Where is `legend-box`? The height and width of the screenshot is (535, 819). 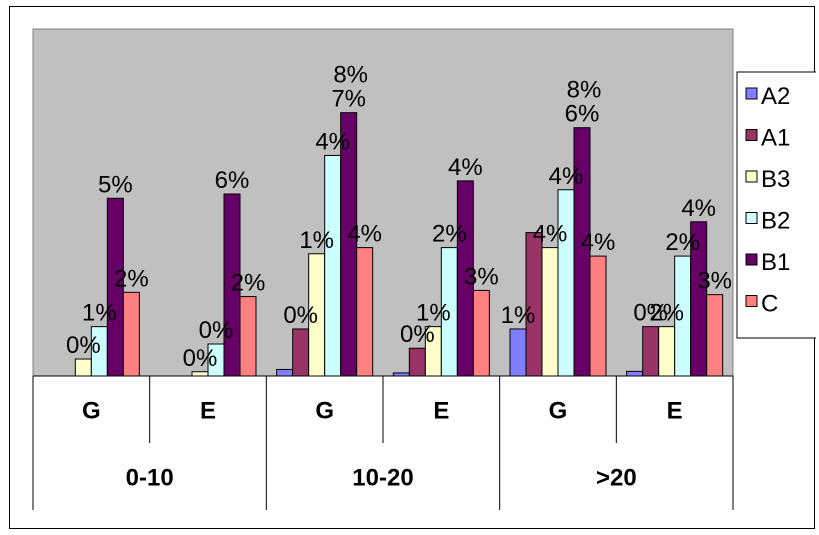
legend-box is located at coordinates (776, 205).